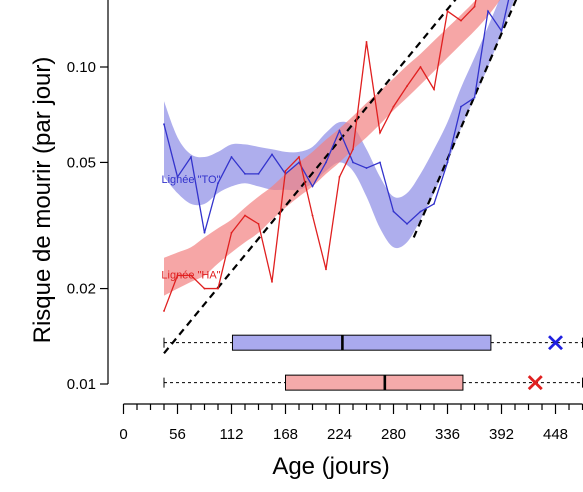  Describe the element at coordinates (373, 362) in the screenshot. I see `boxplots` at that location.